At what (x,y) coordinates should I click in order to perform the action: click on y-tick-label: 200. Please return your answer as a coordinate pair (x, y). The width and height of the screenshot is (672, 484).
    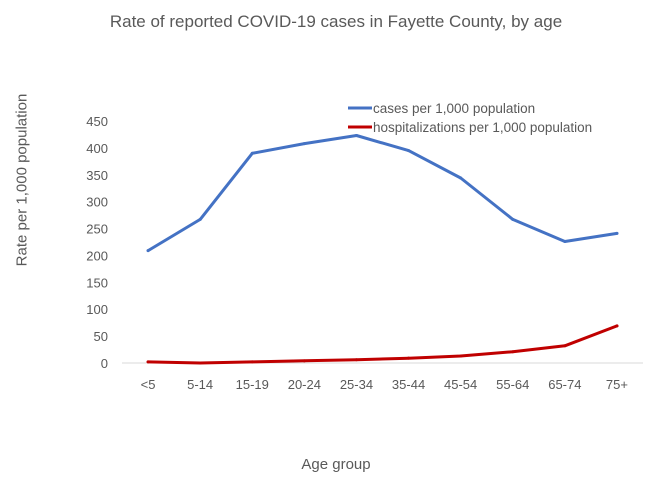
    Looking at the image, I should click on (97, 255).